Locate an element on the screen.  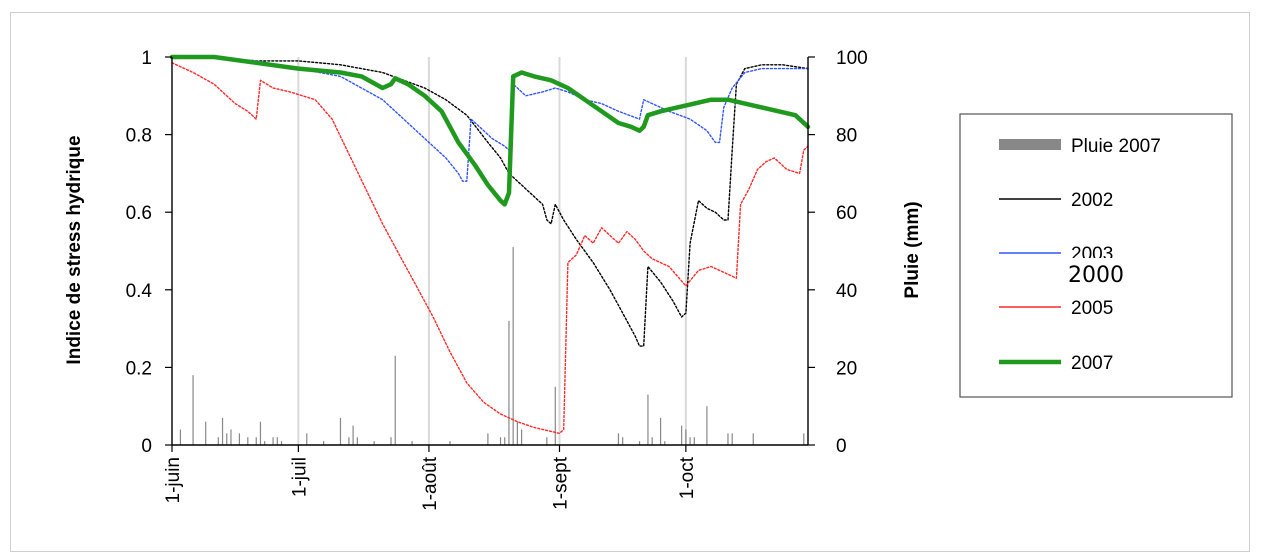
y-tick-label: 1 is located at coordinates (146, 58).